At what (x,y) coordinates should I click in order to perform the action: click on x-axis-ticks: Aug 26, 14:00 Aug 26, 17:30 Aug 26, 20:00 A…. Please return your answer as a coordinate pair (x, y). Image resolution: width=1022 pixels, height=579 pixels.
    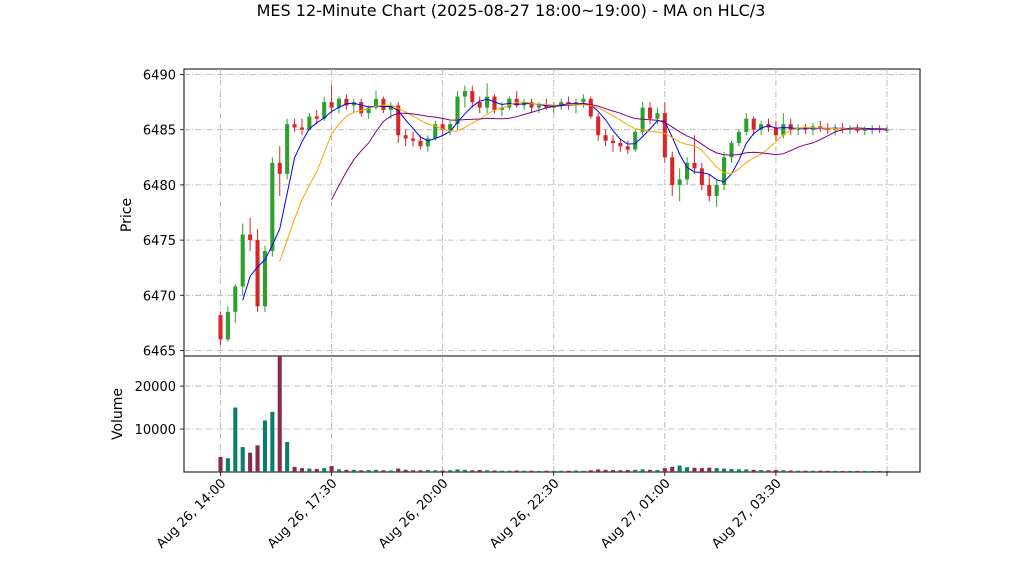
    Looking at the image, I should click on (521, 512).